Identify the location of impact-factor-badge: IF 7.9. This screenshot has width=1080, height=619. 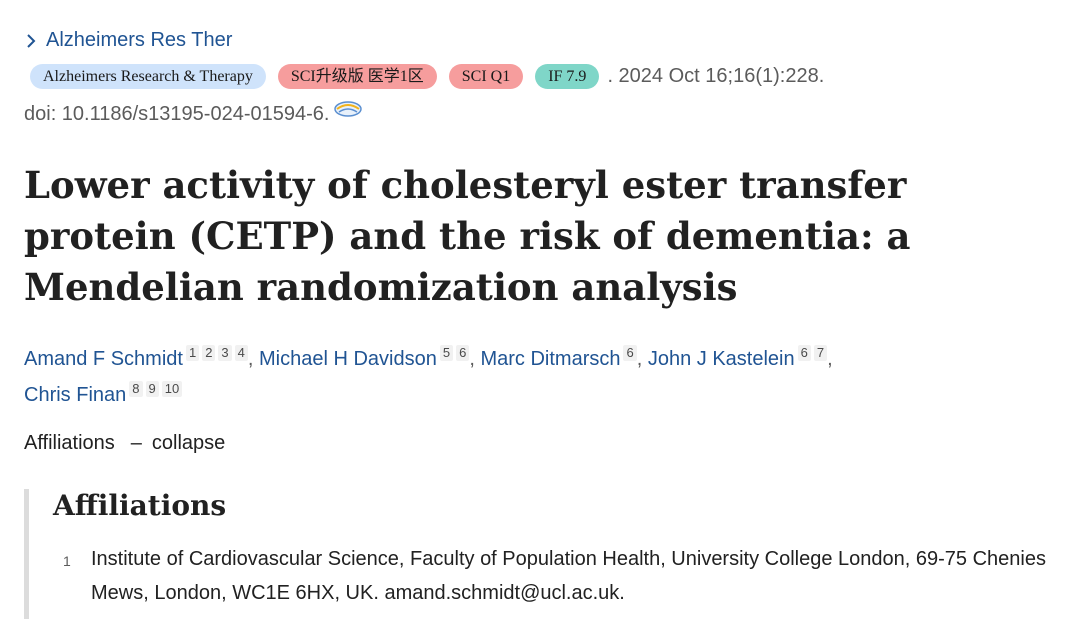
(567, 76).